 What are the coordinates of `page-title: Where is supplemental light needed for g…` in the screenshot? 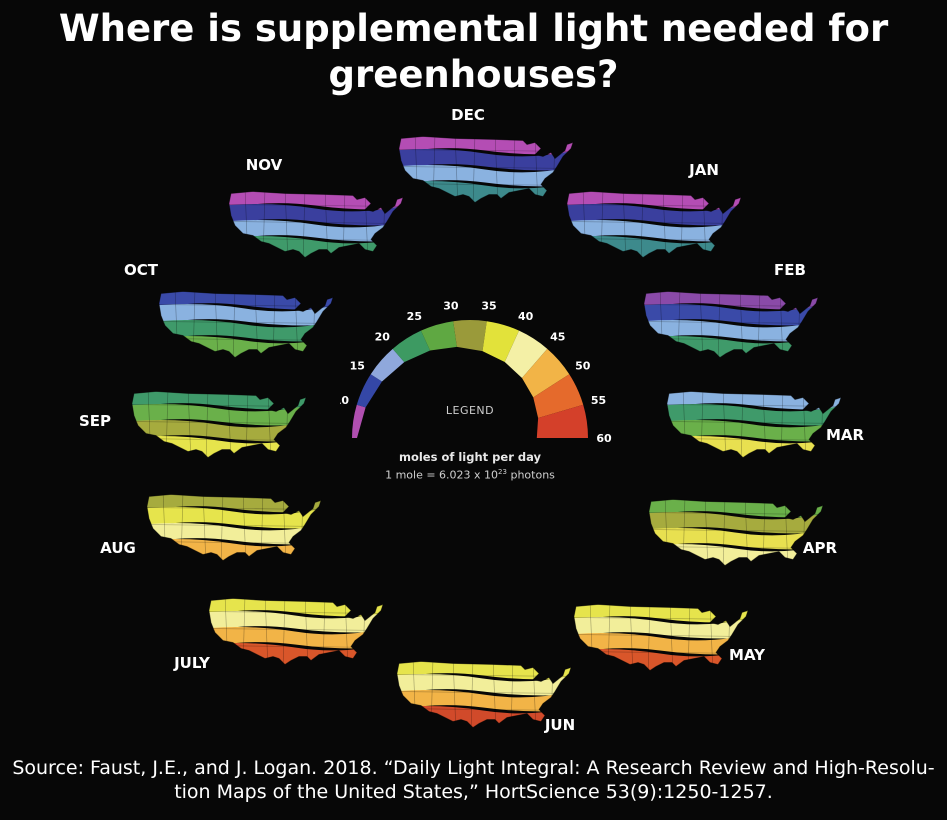 It's located at (473, 52).